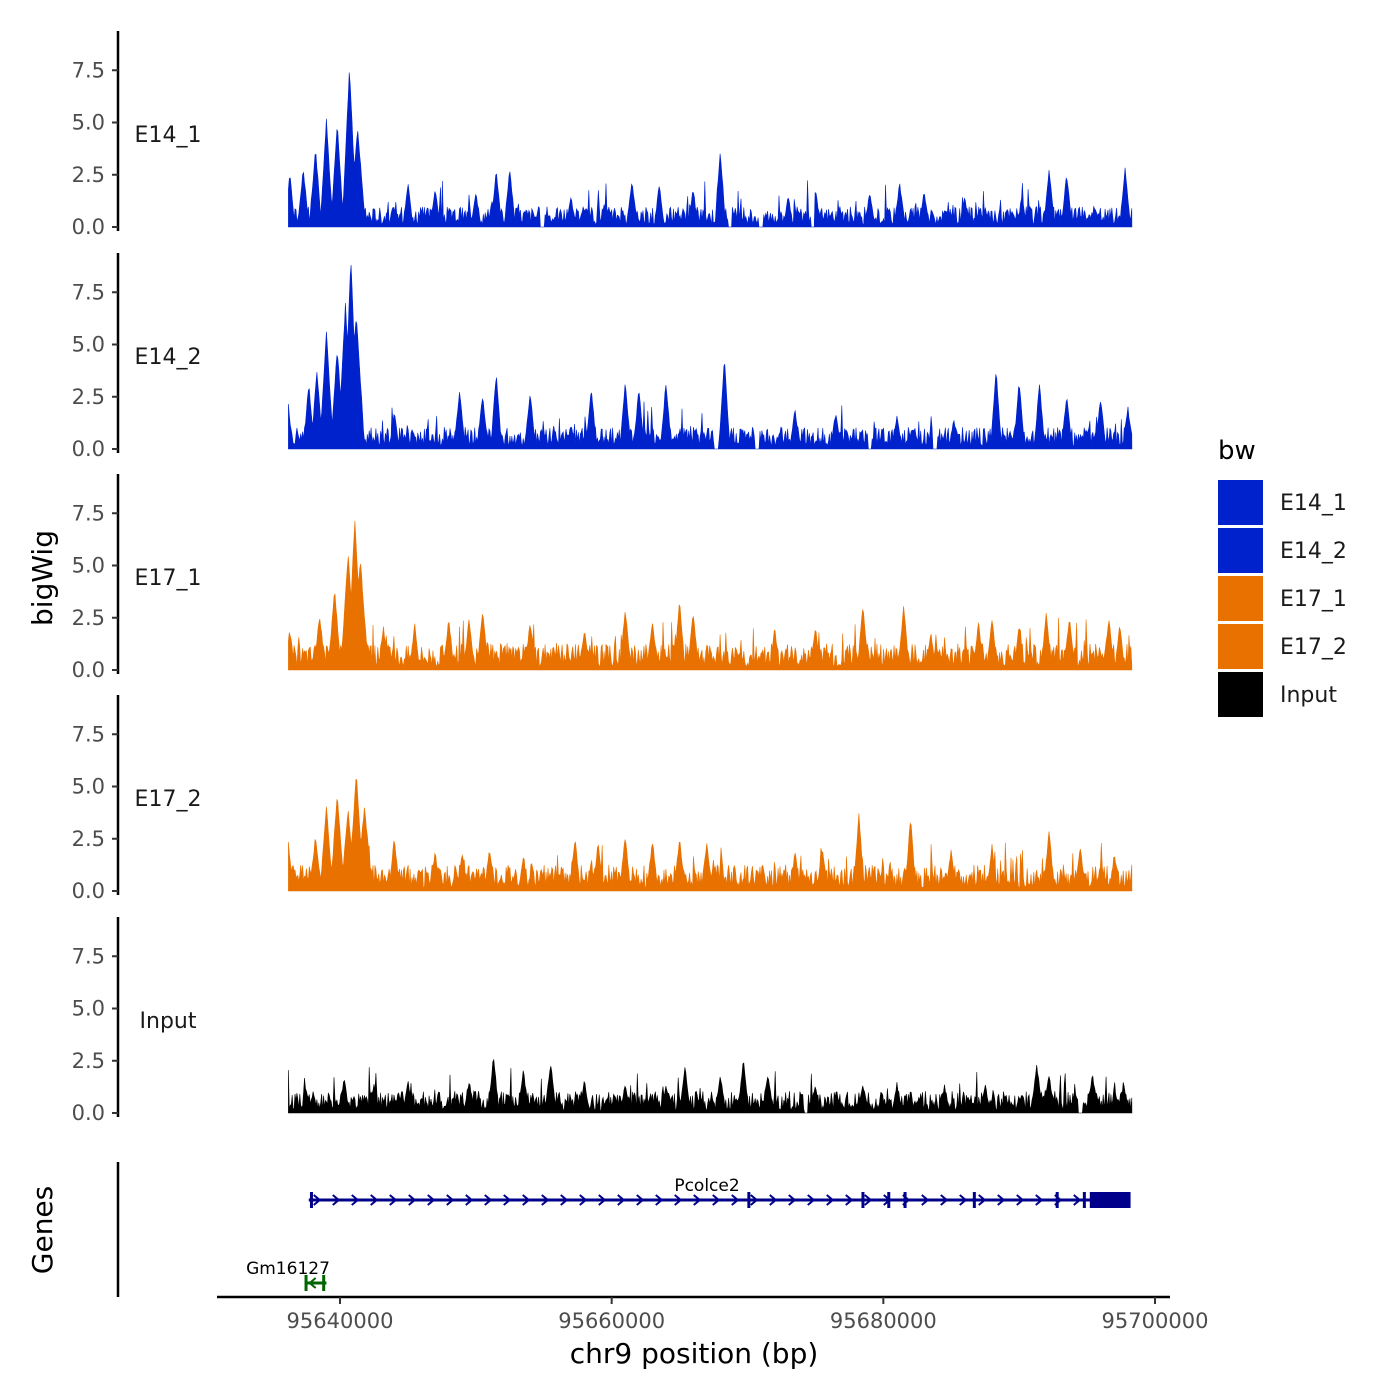 This screenshot has height=1400, width=1400. Describe the element at coordinates (602, 1021) in the screenshot. I see `track-input: 0.0 2.5 5.0 7.5 Input` at that location.